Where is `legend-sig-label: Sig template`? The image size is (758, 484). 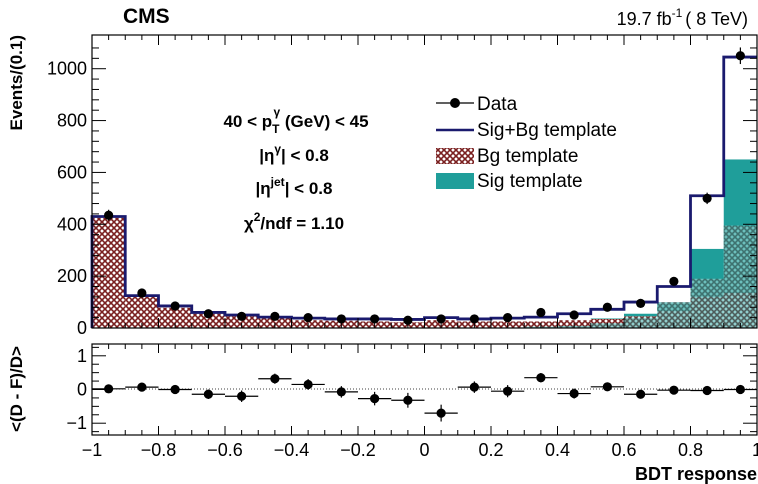 legend-sig-label: Sig template is located at coordinates (530, 181).